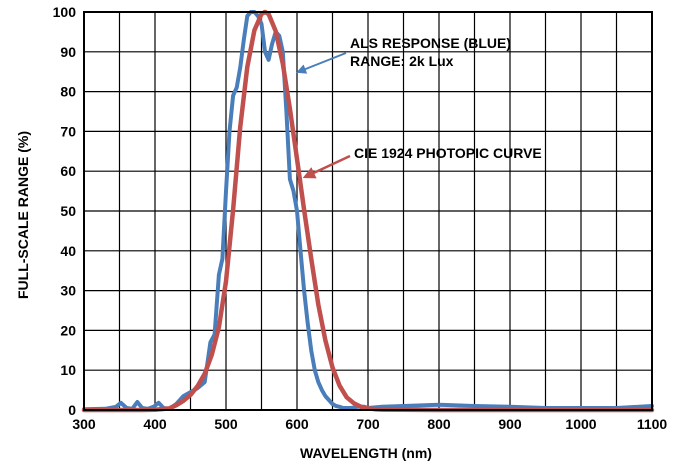 The width and height of the screenshot is (681, 467). What do you see at coordinates (448, 153) in the screenshot?
I see `cie-annotation-label: CIE 1924 PHOTOPIC CURVE` at bounding box center [448, 153].